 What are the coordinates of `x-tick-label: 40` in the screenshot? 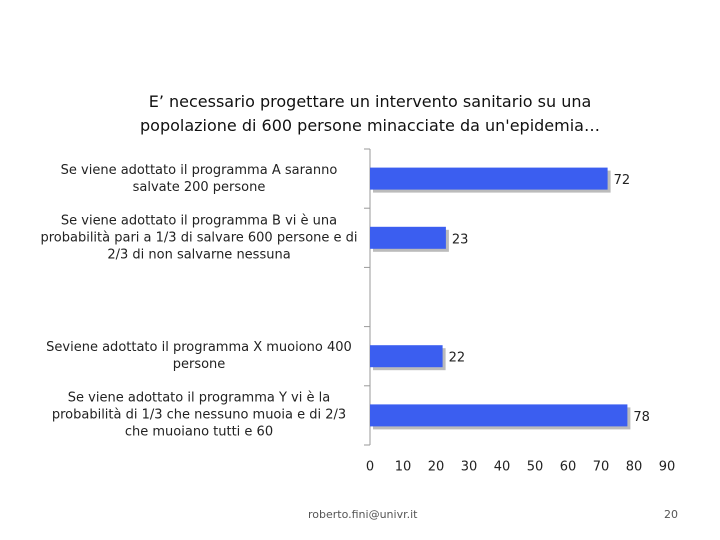 It's located at (502, 467).